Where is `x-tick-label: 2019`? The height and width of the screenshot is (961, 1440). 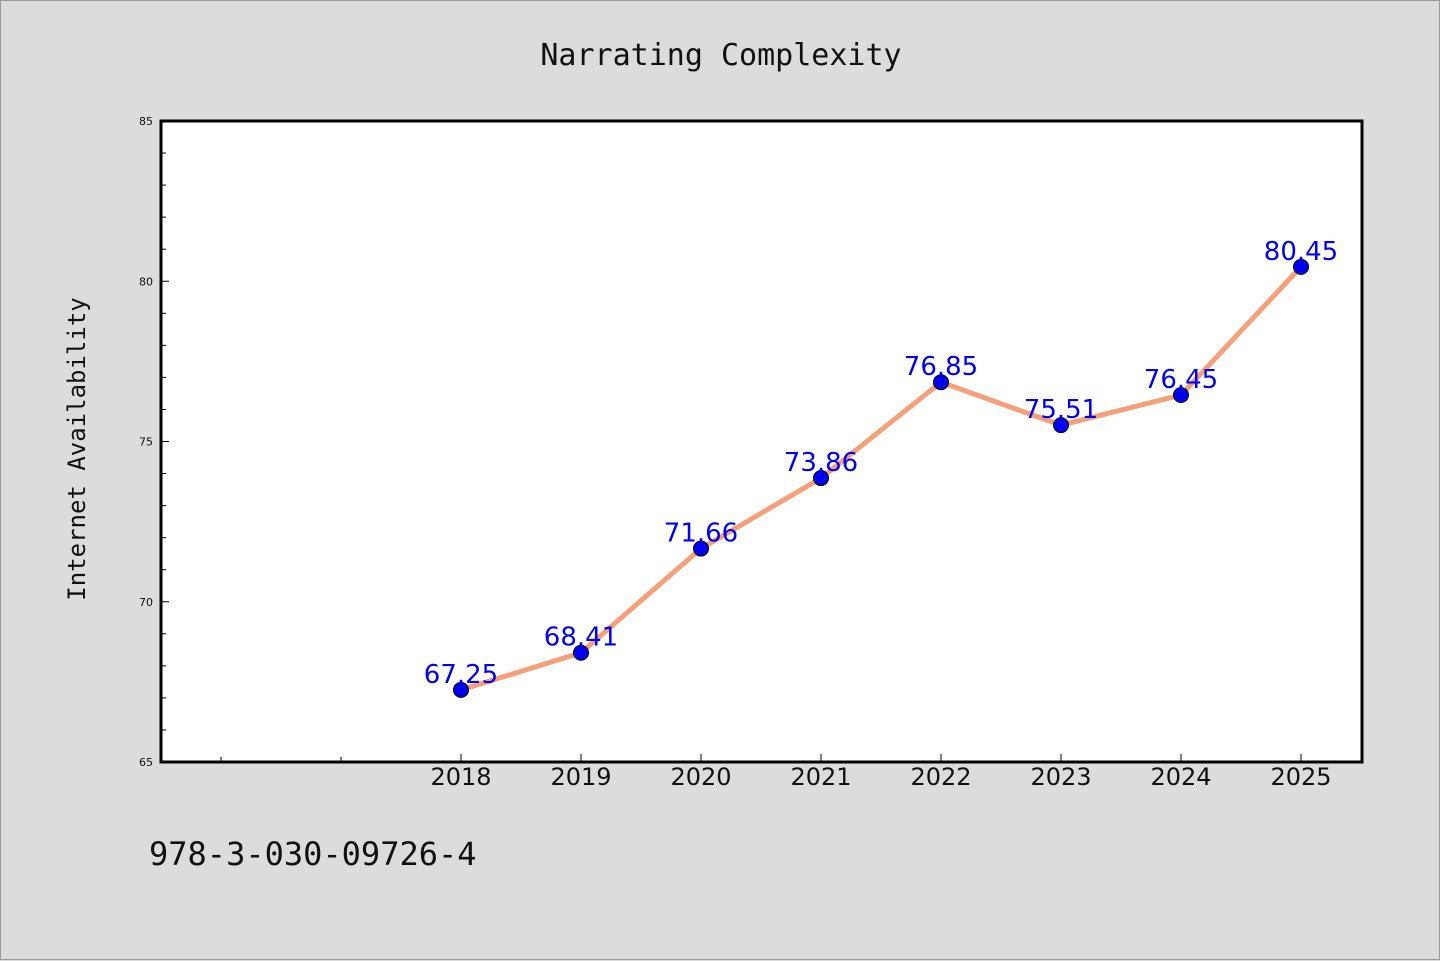 x-tick-label: 2019 is located at coordinates (580, 777).